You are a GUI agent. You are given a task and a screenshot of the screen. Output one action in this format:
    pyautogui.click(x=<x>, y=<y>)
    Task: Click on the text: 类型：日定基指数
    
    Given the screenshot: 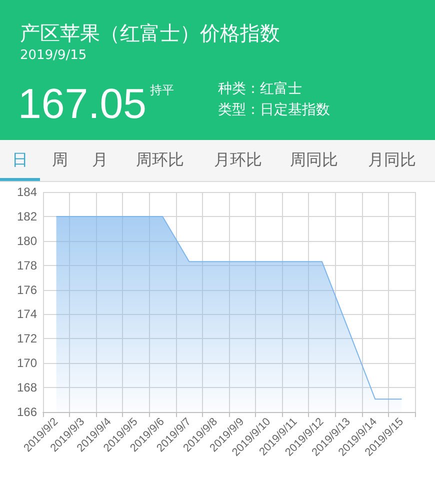 What is the action you would take?
    pyautogui.click(x=274, y=110)
    